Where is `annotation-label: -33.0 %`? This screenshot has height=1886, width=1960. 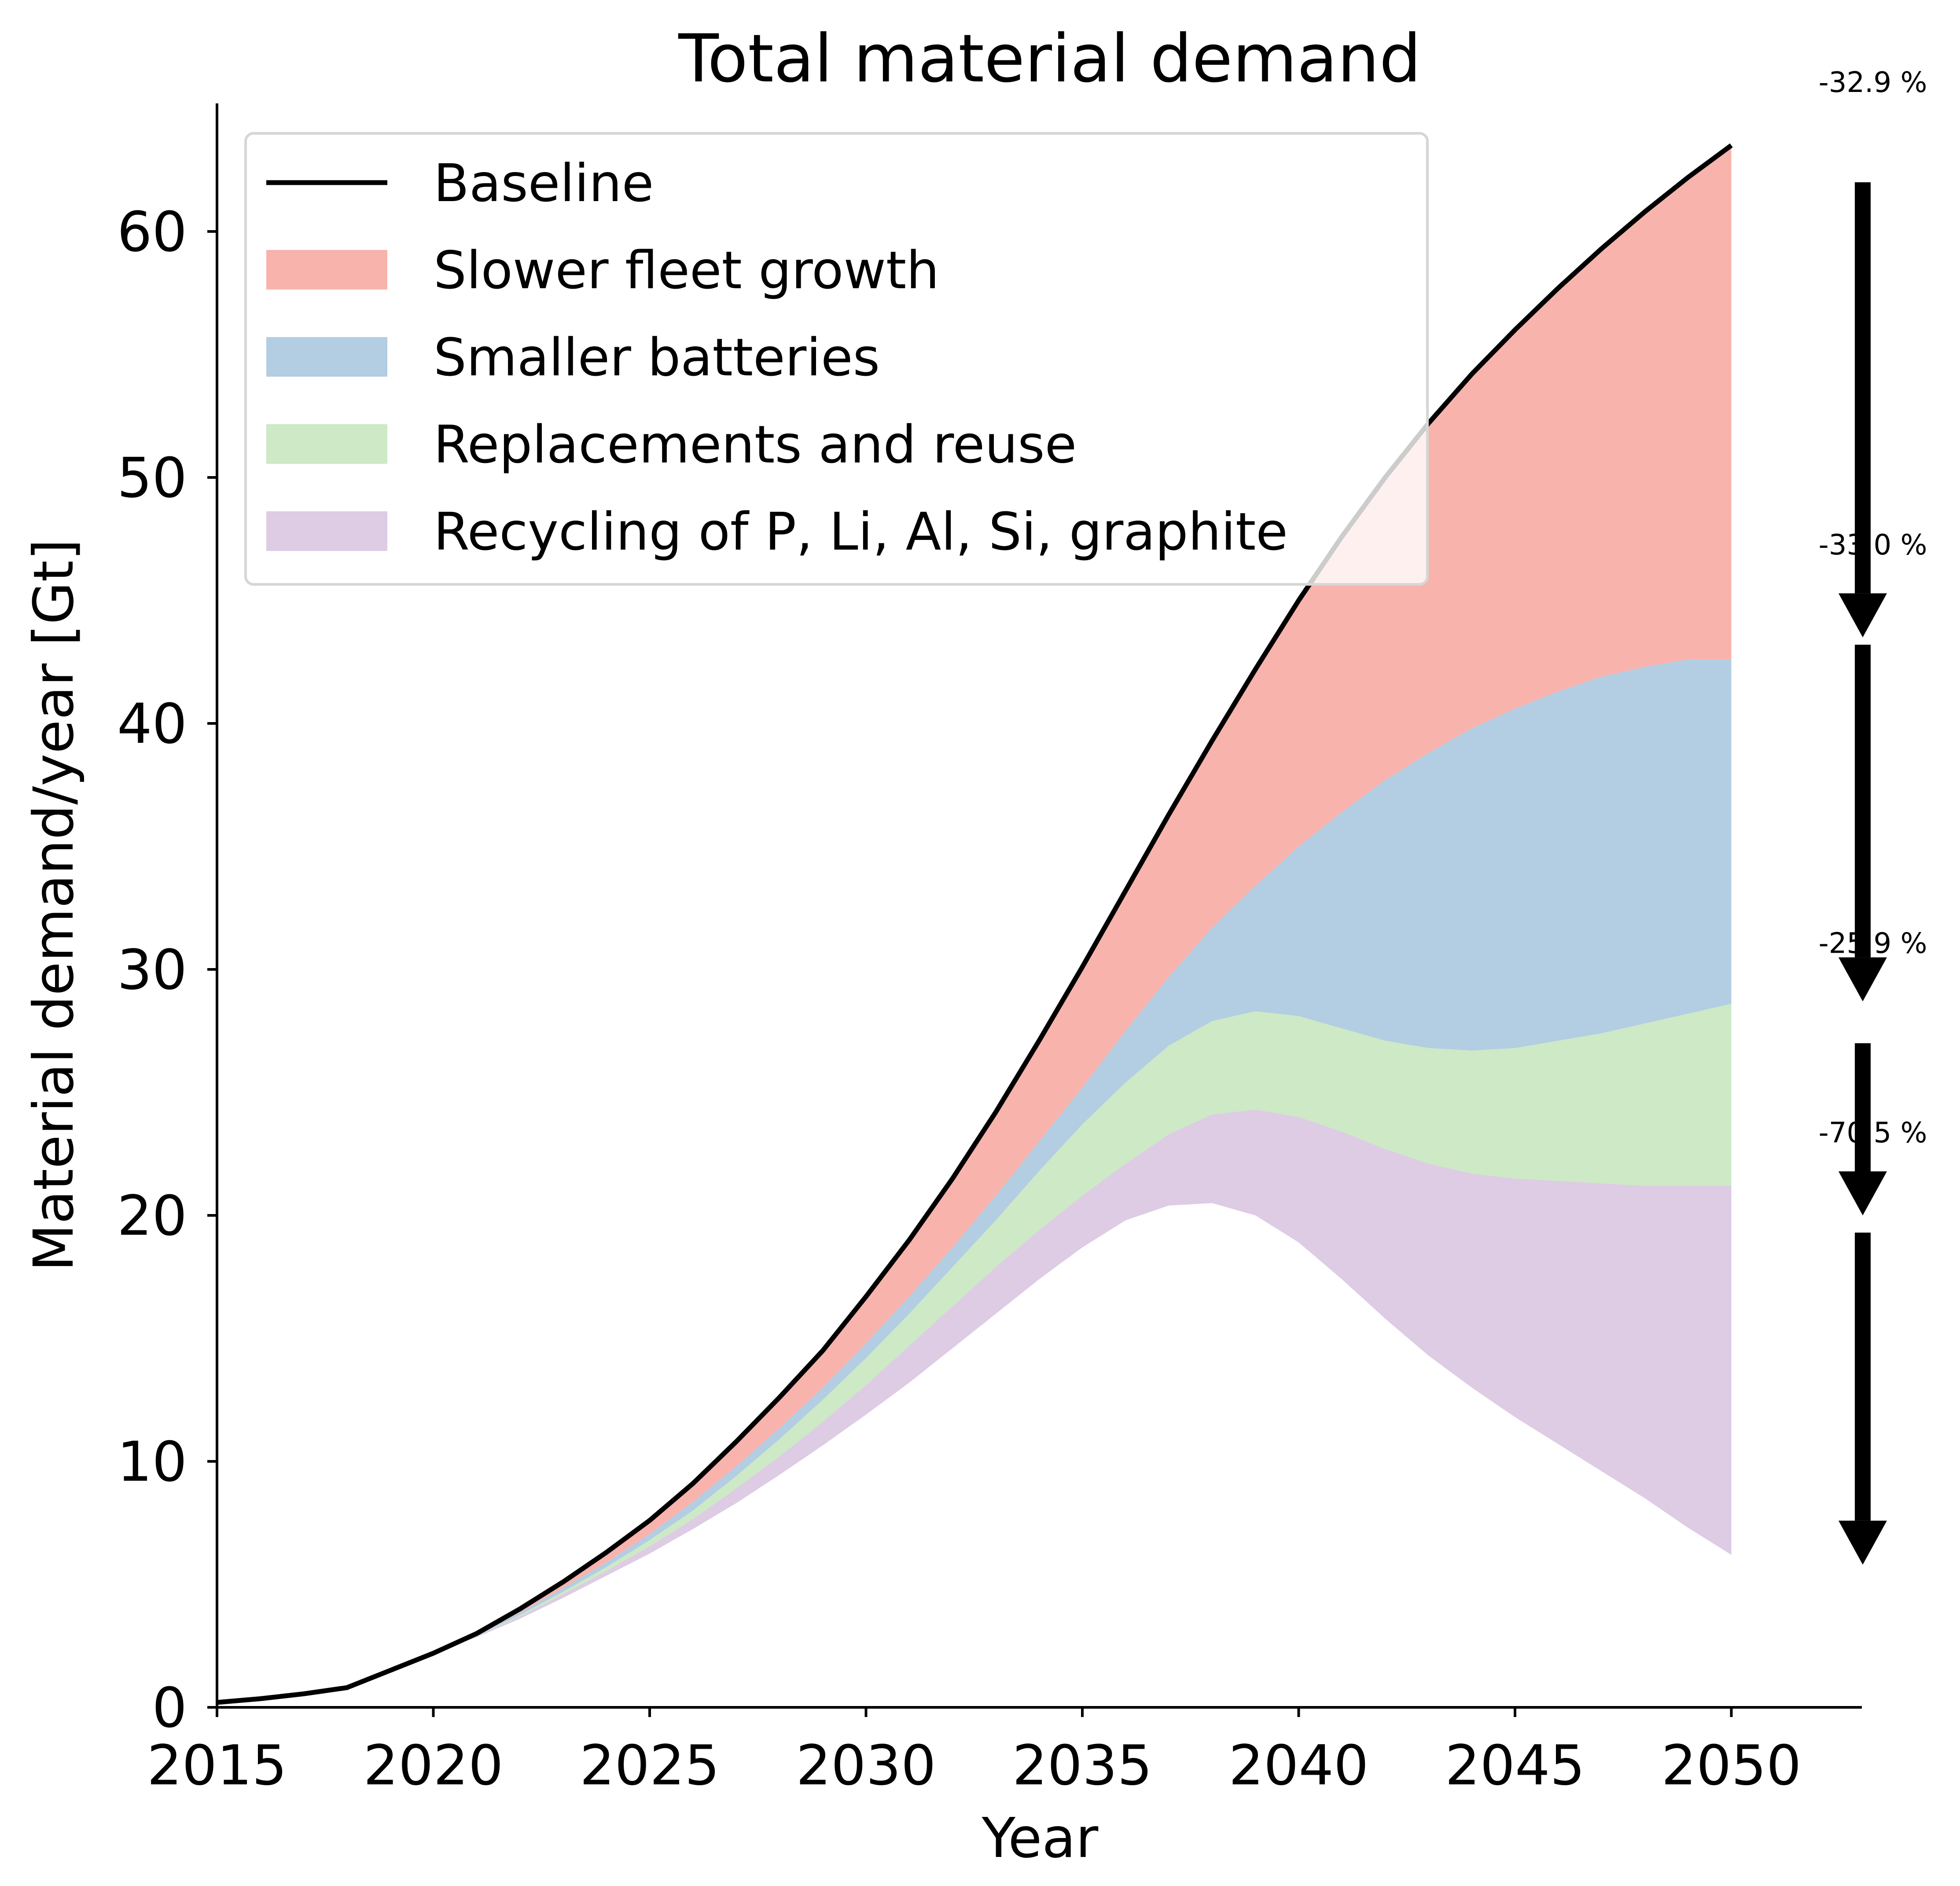 annotation-label: -33.0 % is located at coordinates (1873, 545).